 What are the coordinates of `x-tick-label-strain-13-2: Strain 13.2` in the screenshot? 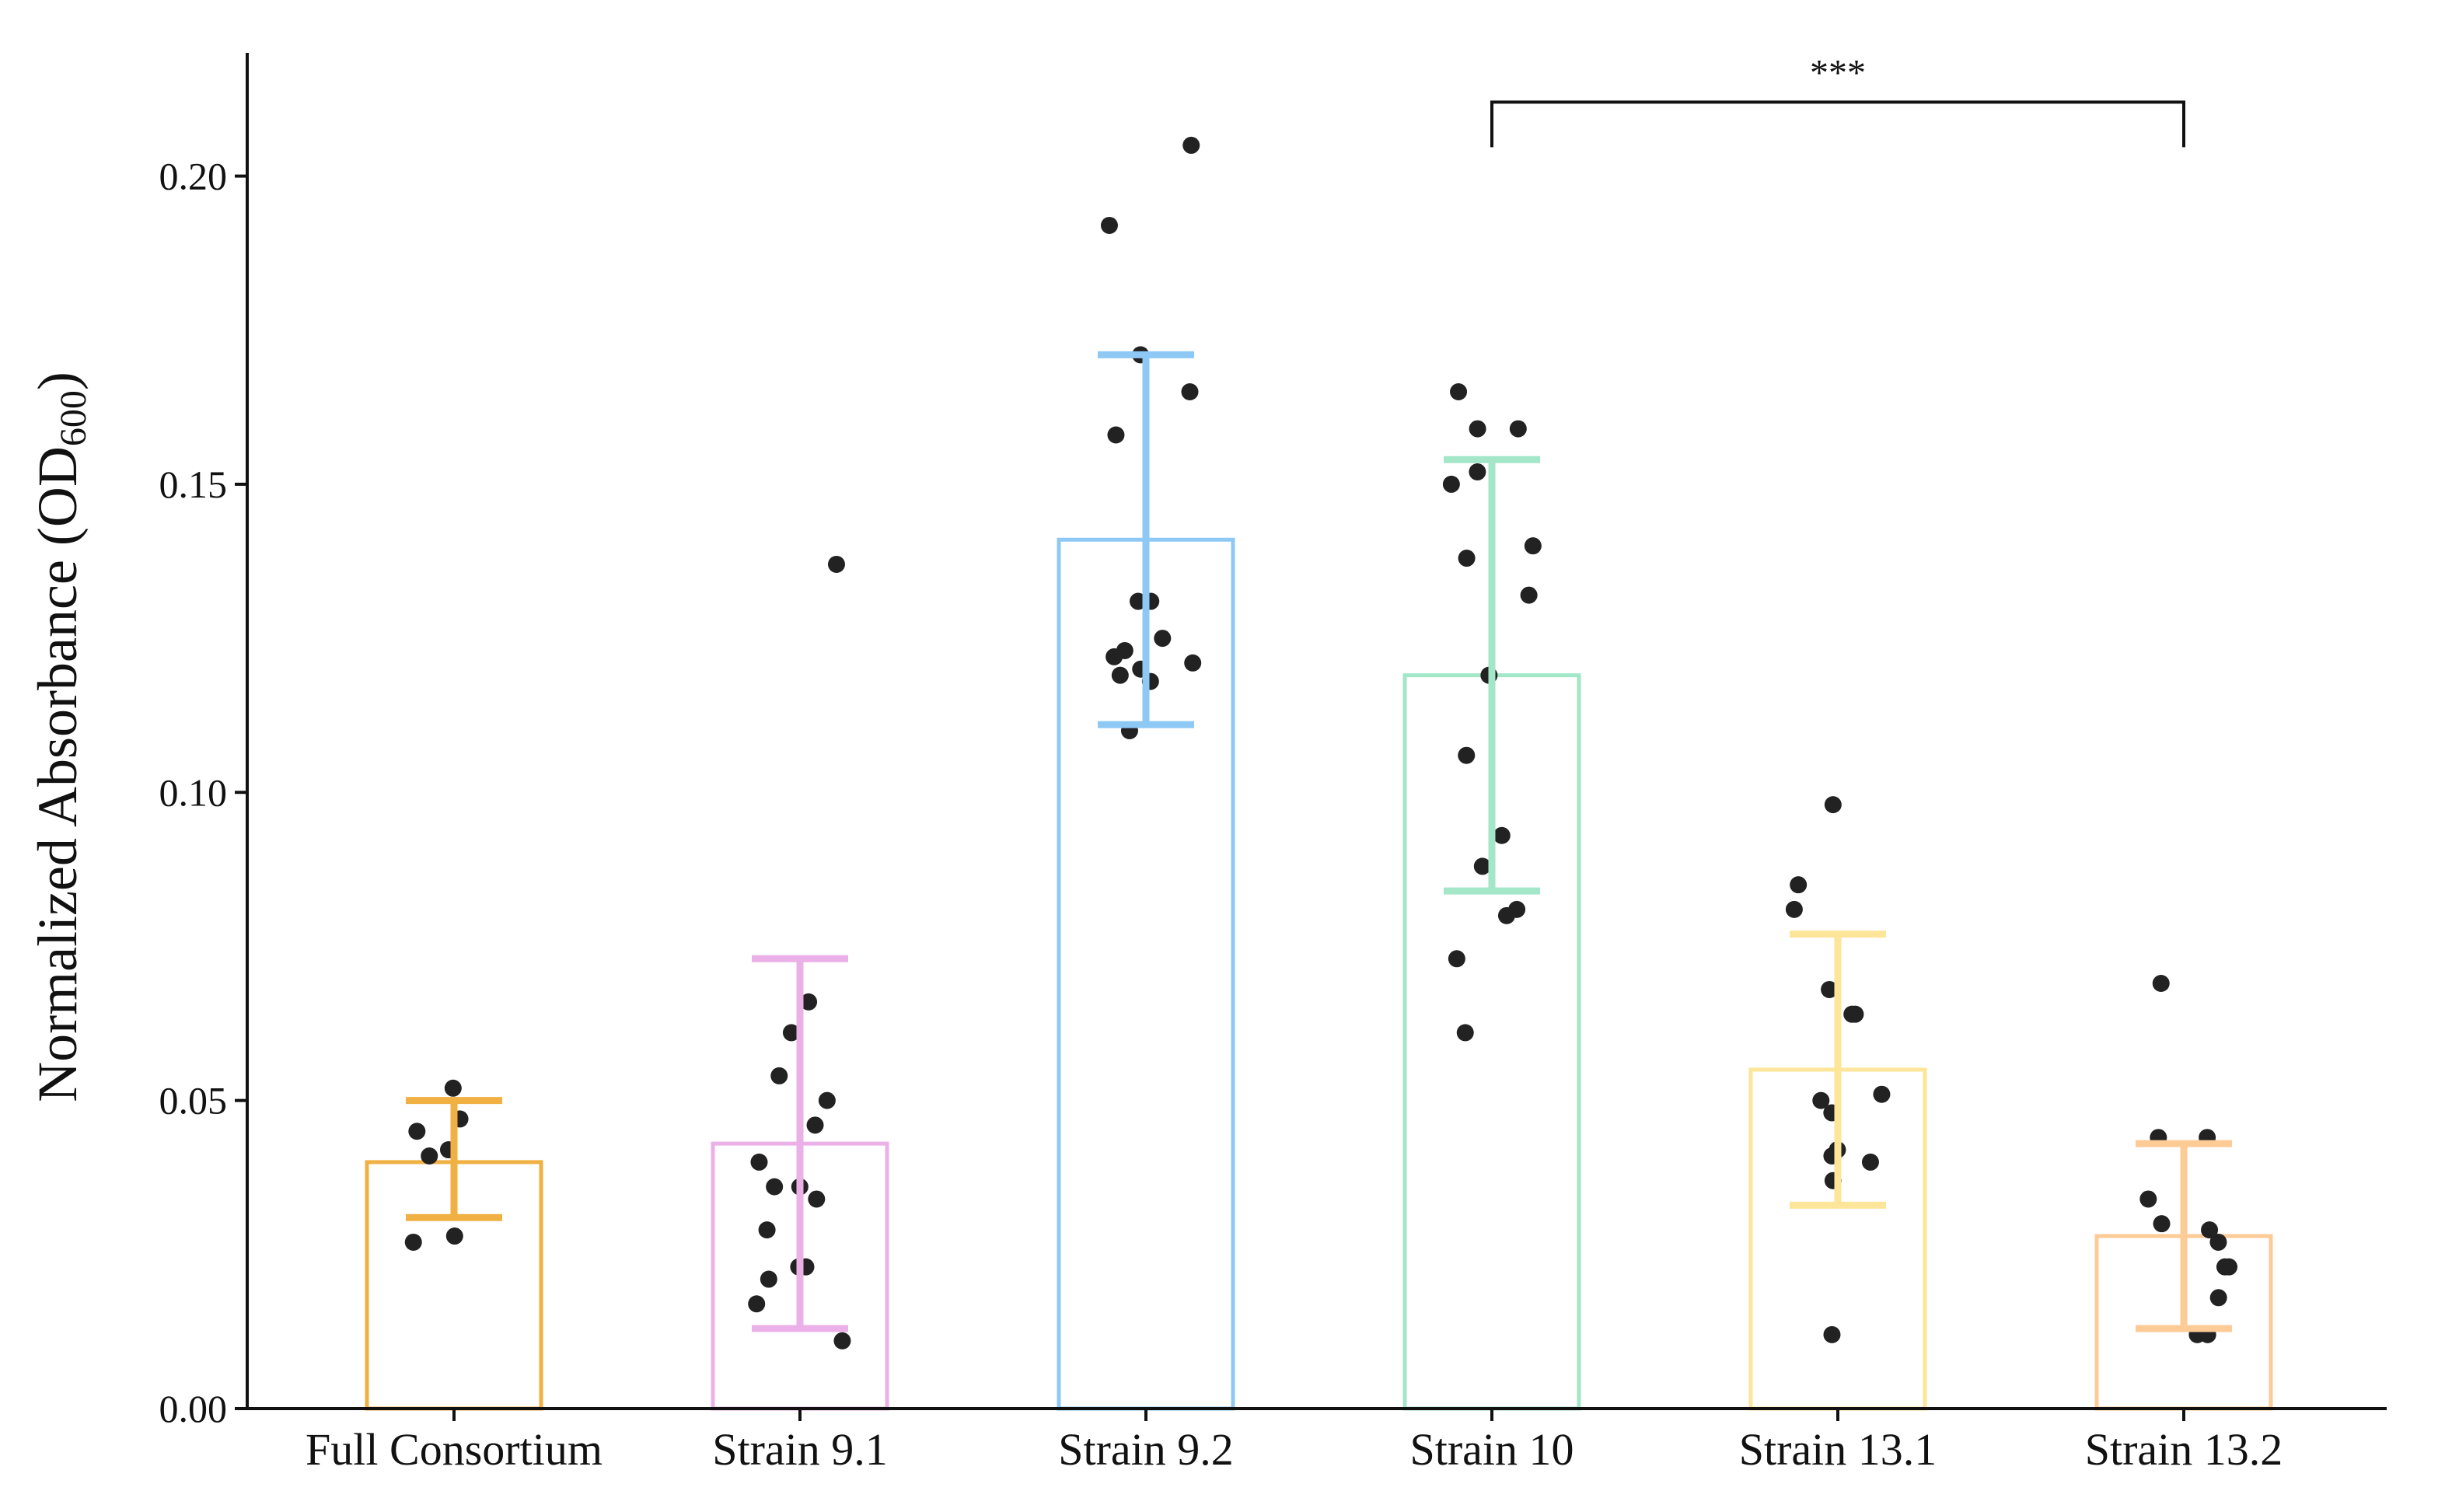 It's located at (2184, 1449).